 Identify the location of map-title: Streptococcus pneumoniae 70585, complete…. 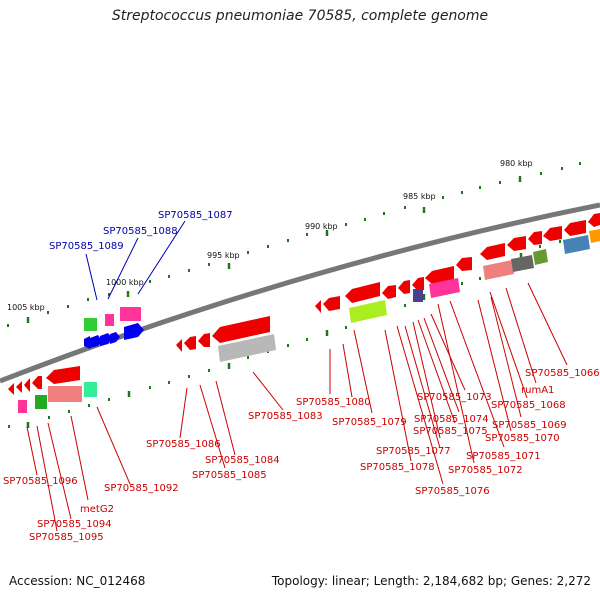
(300, 16).